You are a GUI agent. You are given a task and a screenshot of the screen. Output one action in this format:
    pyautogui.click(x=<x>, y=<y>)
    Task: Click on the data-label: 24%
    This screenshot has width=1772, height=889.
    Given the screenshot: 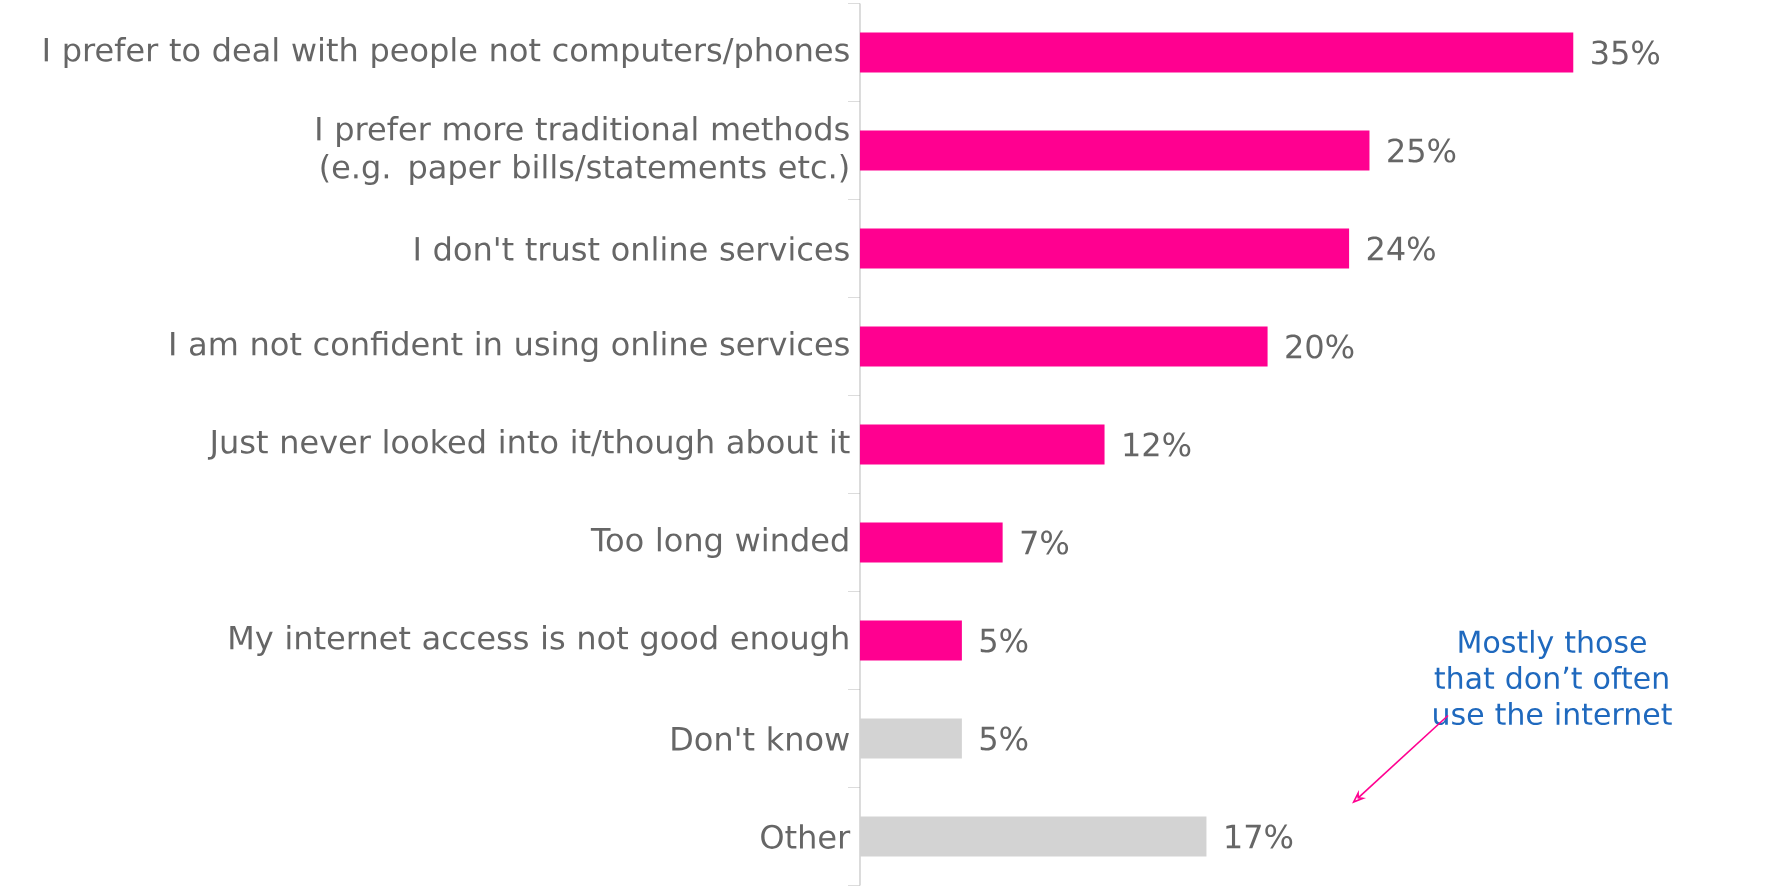 What is the action you would take?
    pyautogui.click(x=1401, y=248)
    